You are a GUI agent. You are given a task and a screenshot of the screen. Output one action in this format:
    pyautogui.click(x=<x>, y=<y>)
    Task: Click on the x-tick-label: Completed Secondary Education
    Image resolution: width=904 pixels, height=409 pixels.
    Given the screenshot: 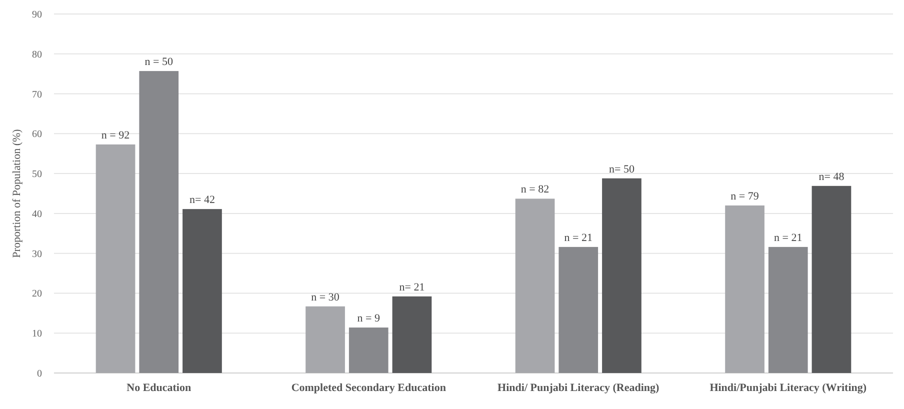 What is the action you would take?
    pyautogui.click(x=368, y=388)
    